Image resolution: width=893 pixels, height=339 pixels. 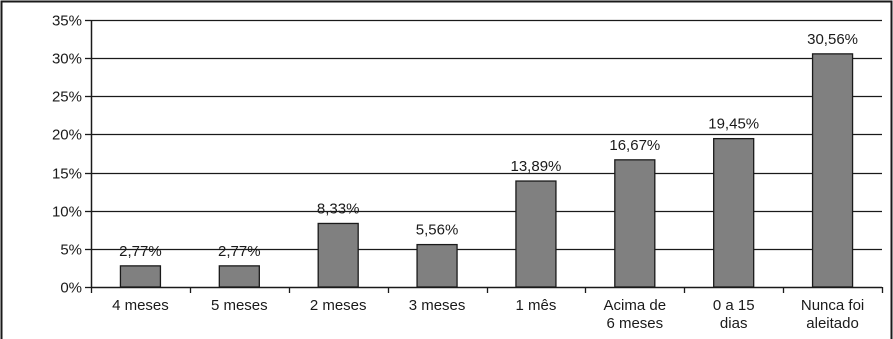 What do you see at coordinates (67, 97) in the screenshot?
I see `y-tick-label: 25%` at bounding box center [67, 97].